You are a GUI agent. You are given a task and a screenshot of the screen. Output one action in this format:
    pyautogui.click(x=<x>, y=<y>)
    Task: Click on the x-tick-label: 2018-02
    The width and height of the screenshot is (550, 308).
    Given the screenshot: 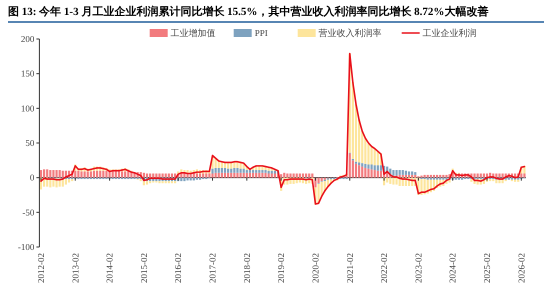 What is the action you would take?
    pyautogui.click(x=247, y=268)
    